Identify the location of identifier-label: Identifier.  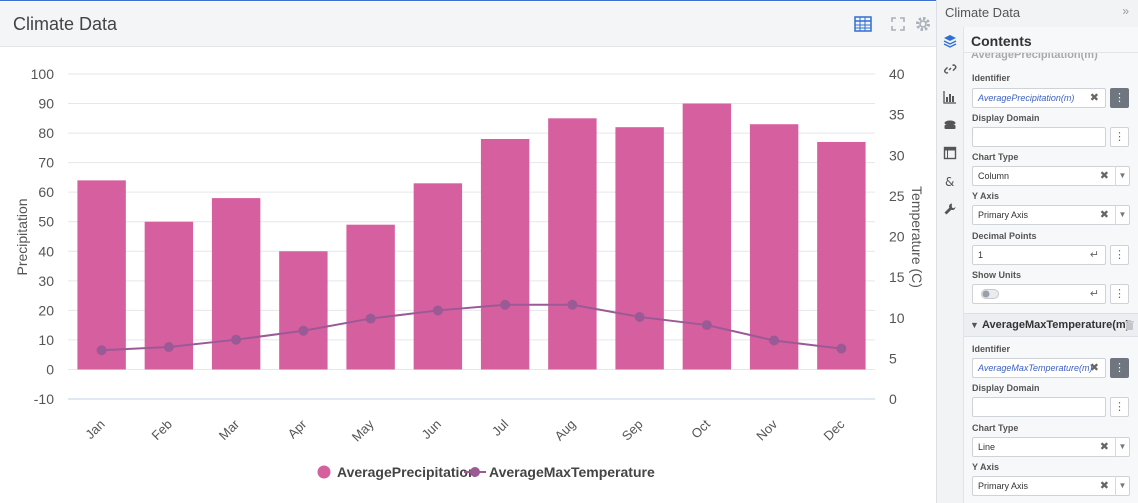
(991, 349).